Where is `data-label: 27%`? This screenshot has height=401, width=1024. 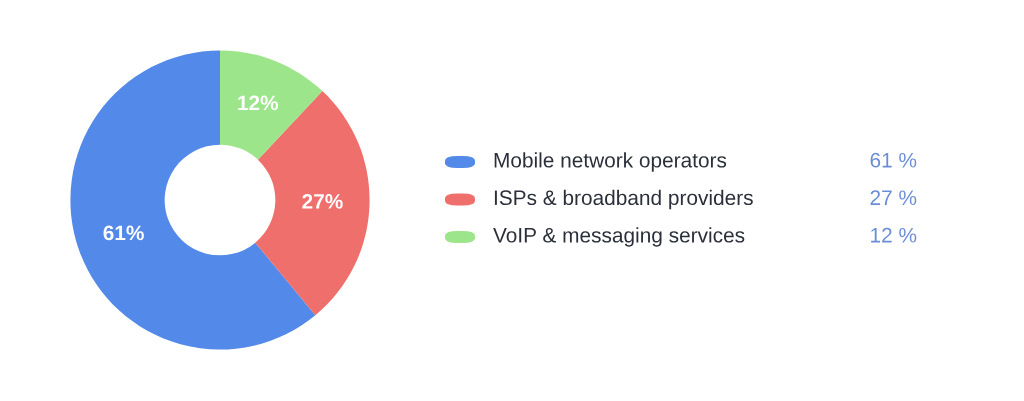
data-label: 27% is located at coordinates (322, 201).